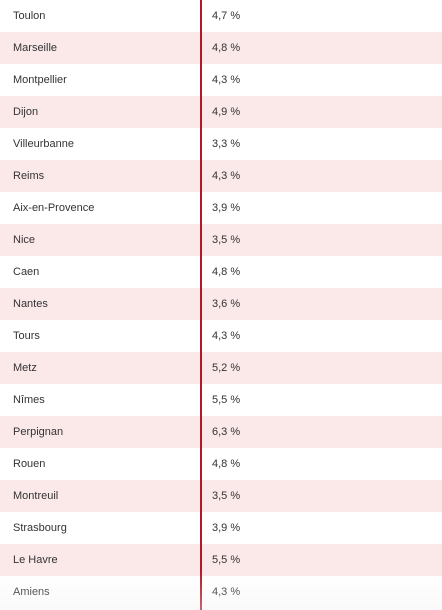  Describe the element at coordinates (40, 528) in the screenshot. I see `city-cell: Strasbourg` at that location.